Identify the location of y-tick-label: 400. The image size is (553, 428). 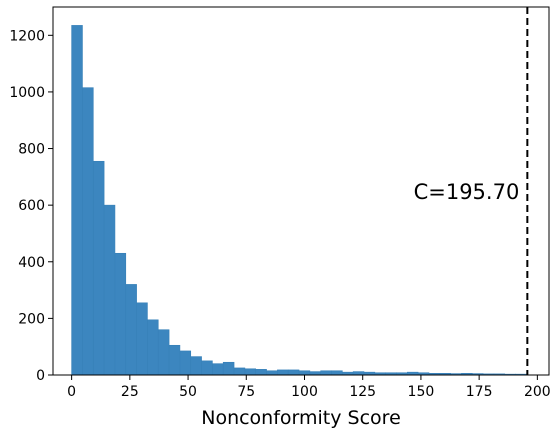
(31, 263).